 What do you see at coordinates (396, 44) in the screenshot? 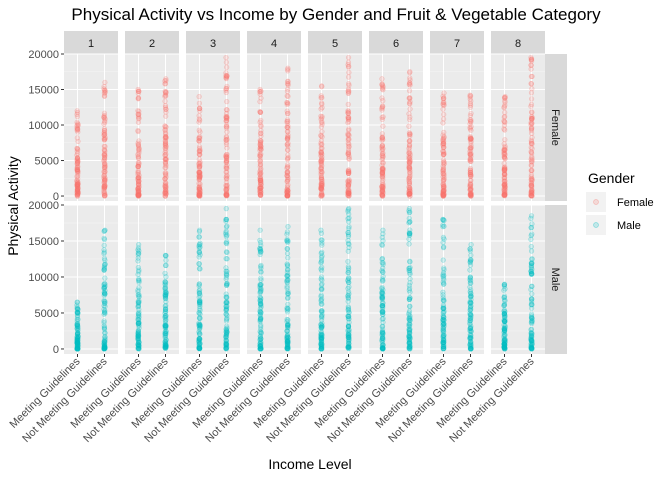
I see `column-strip-label: 6` at bounding box center [396, 44].